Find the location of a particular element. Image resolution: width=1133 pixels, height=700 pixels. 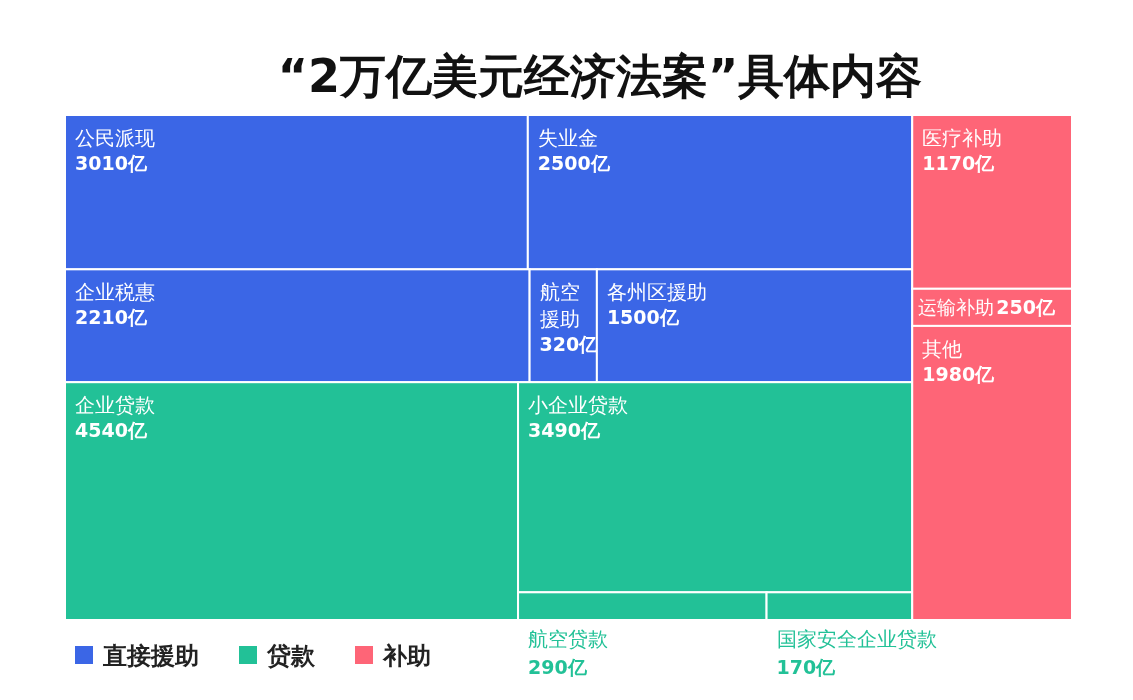

data-label: 4540亿 is located at coordinates (111, 430).